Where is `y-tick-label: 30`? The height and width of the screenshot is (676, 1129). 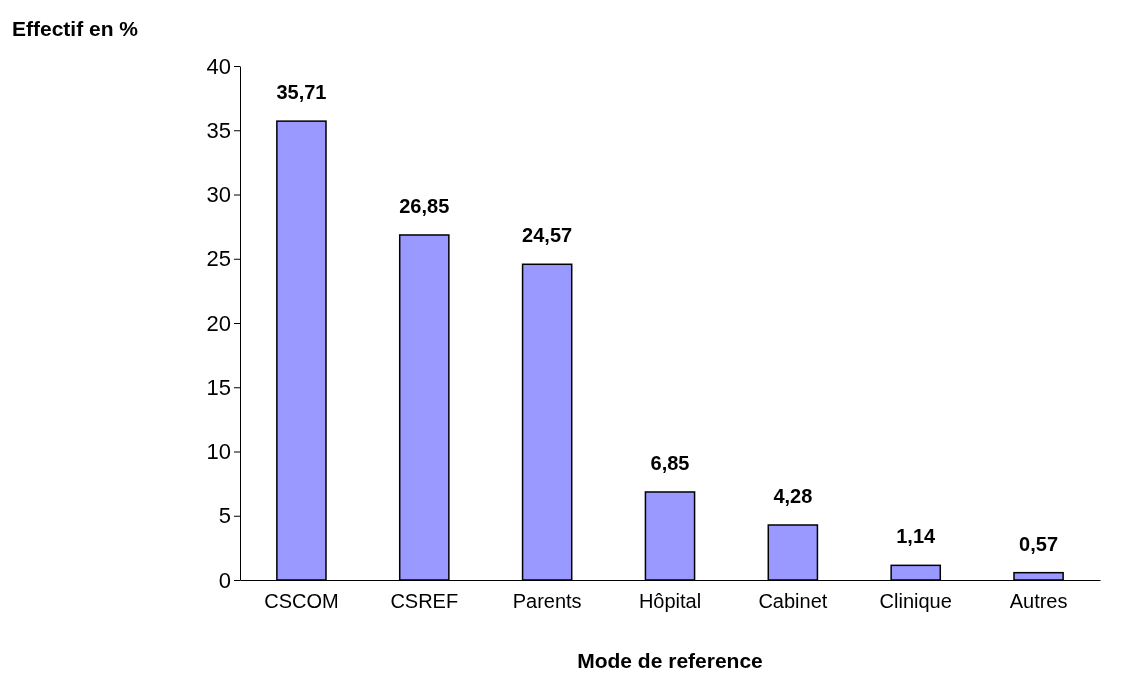 y-tick-label: 30 is located at coordinates (218, 195).